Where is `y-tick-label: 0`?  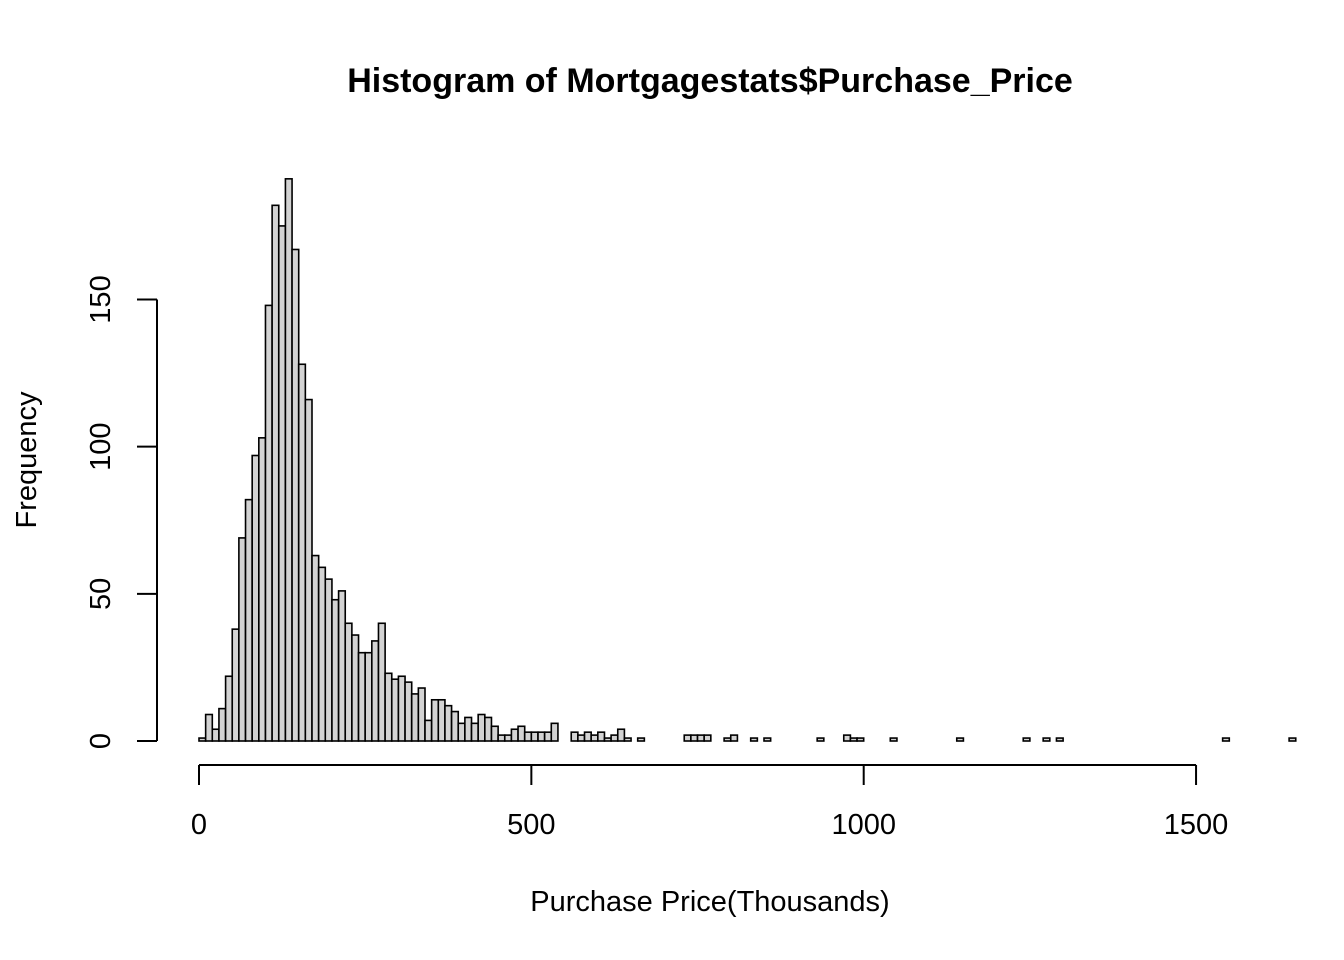 y-tick-label: 0 is located at coordinates (101, 741).